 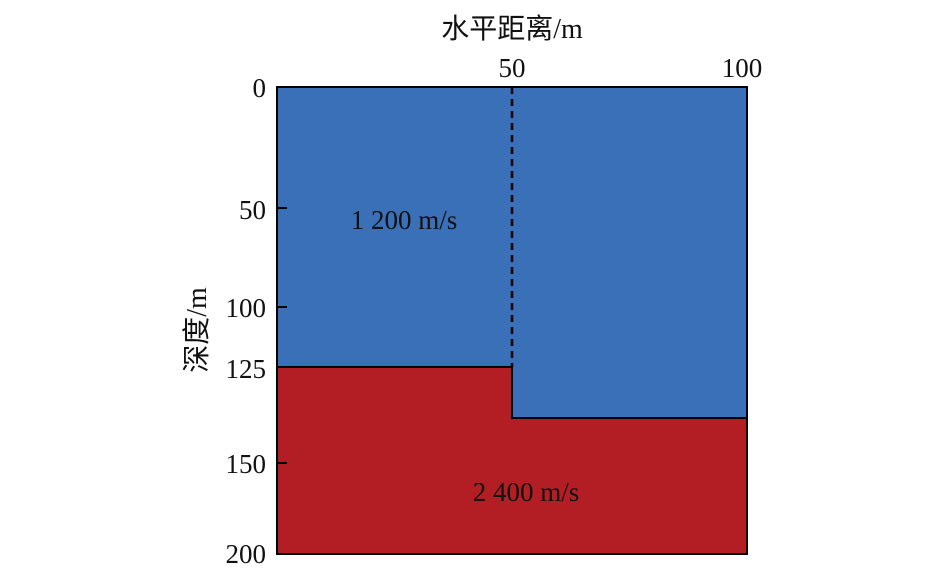 What do you see at coordinates (246, 464) in the screenshot?
I see `y-tick-label-150: 150` at bounding box center [246, 464].